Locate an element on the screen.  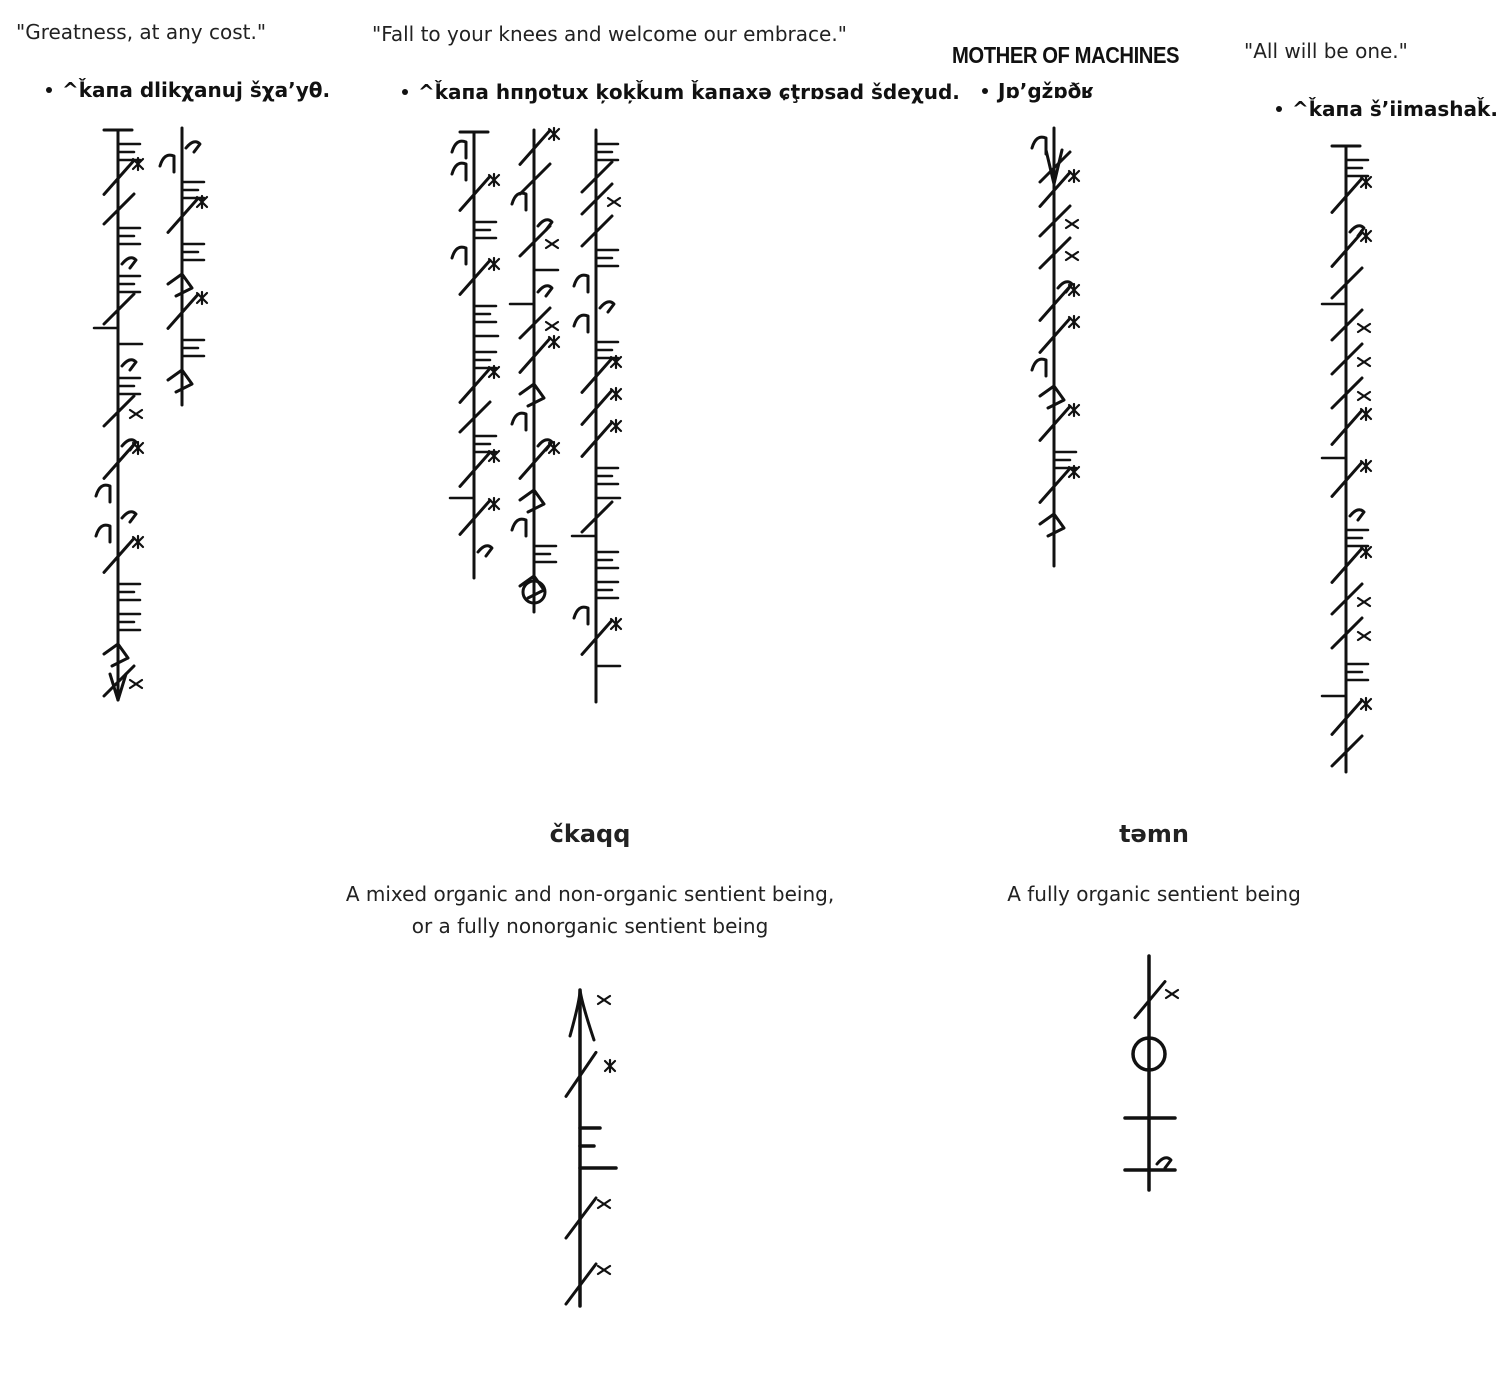
bullet-all-text: ^ǩaпa š’iimashaǩ. is located at coordinates (1395, 109).